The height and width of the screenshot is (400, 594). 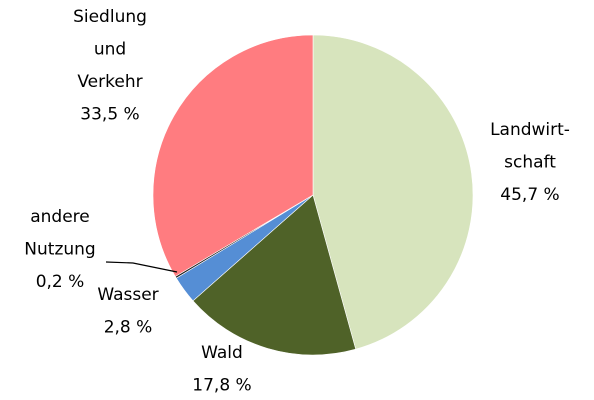 What do you see at coordinates (530, 163) in the screenshot?
I see `label-line: schaft` at bounding box center [530, 163].